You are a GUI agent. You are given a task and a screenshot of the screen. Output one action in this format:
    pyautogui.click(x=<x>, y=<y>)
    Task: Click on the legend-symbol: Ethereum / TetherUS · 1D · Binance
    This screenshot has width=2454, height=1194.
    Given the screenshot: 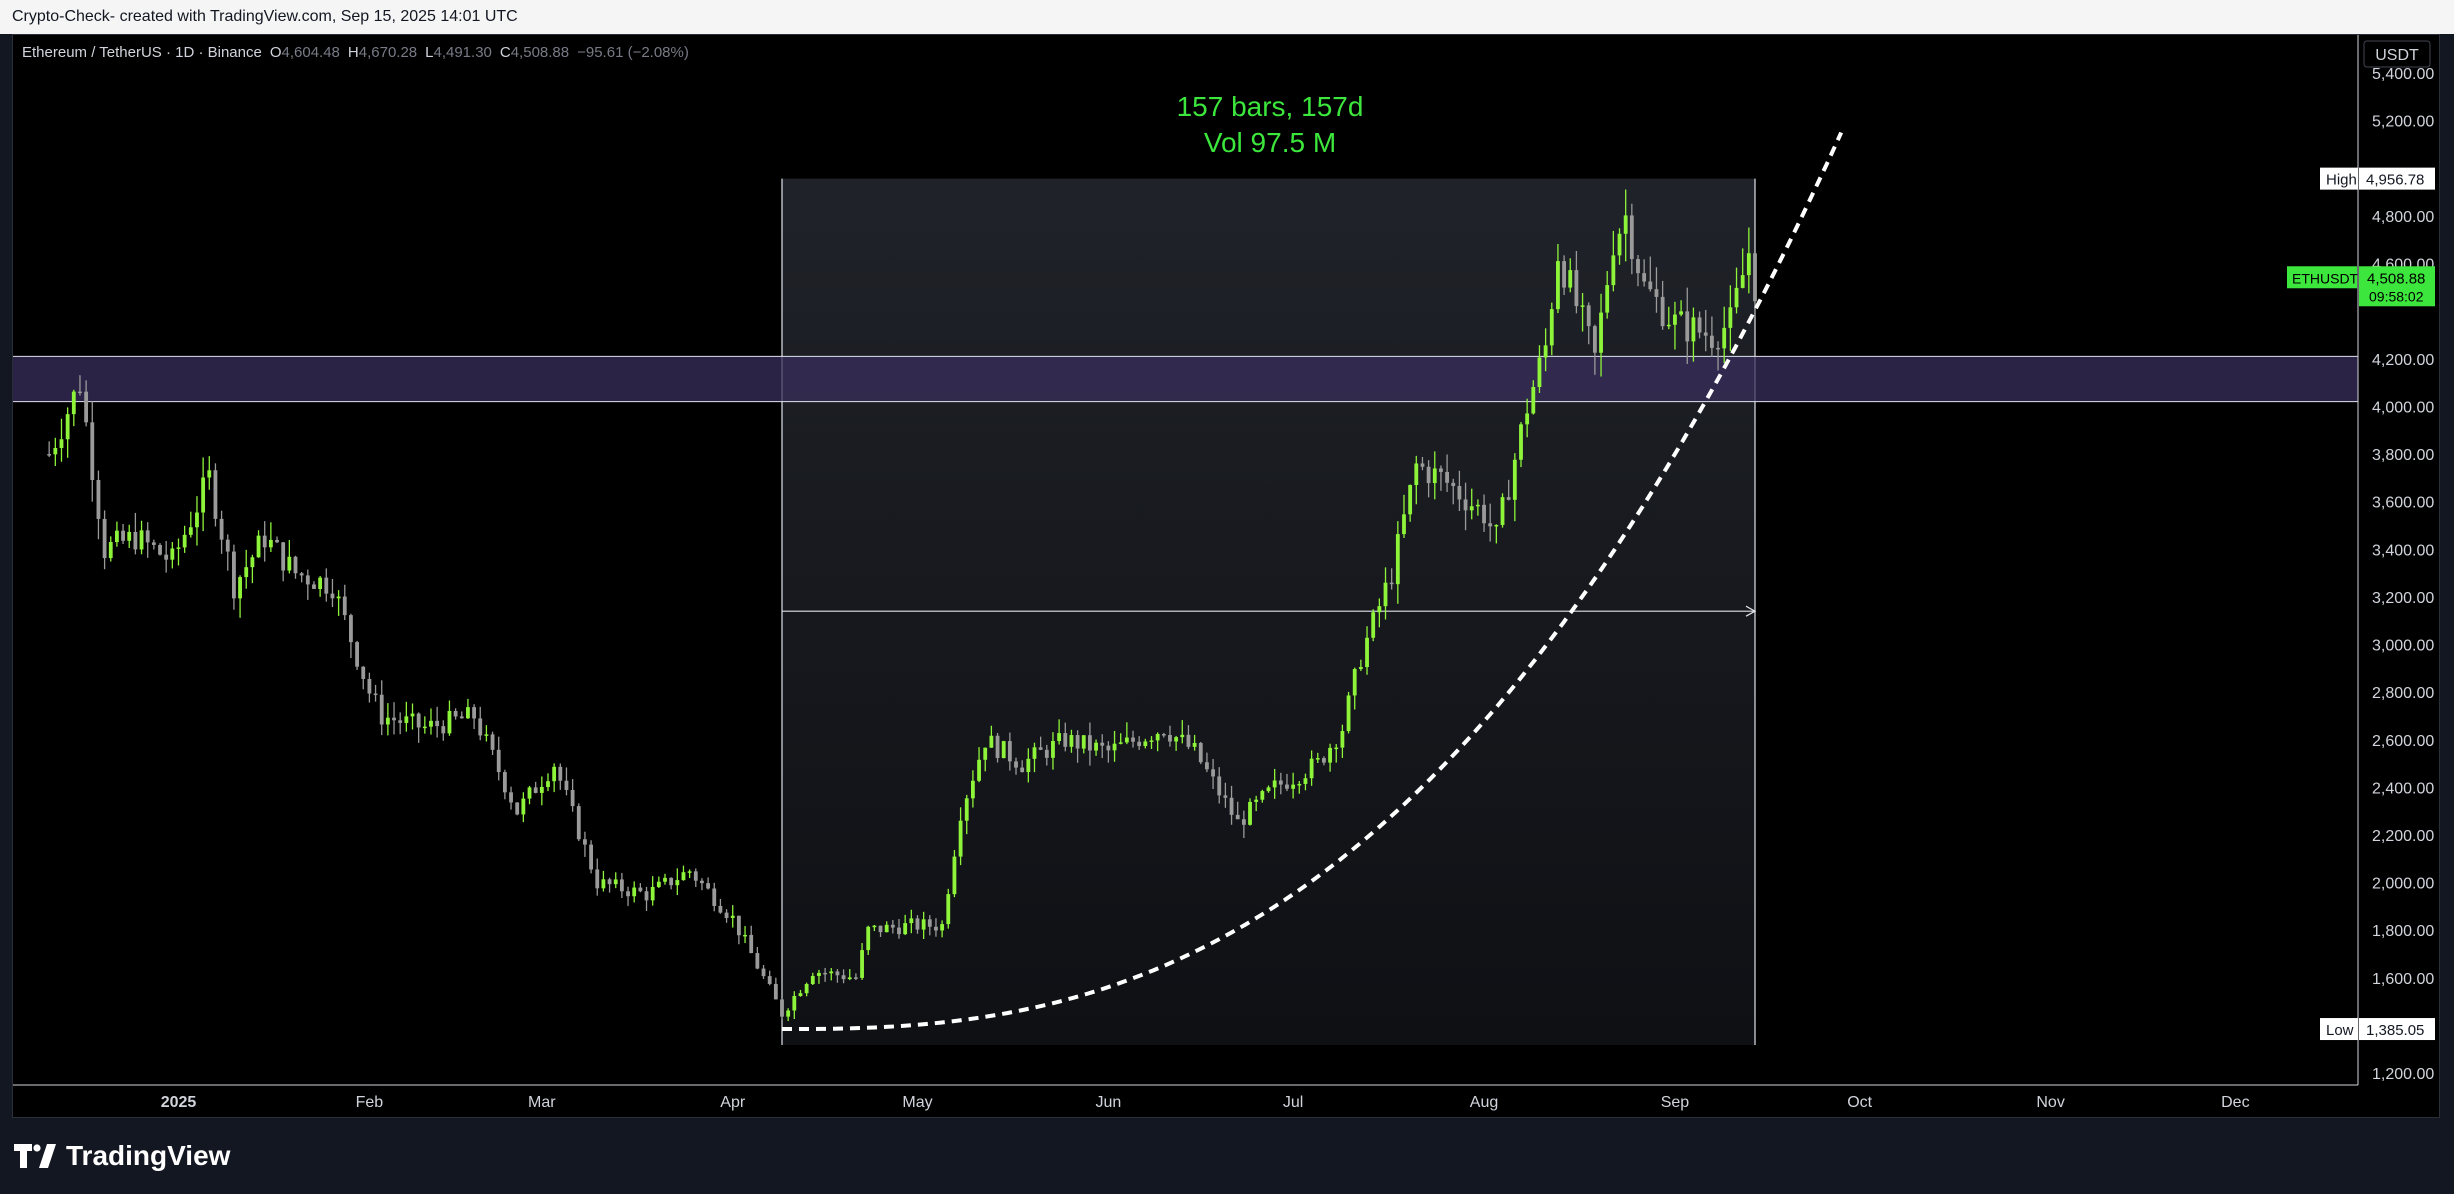 What is the action you would take?
    pyautogui.click(x=142, y=52)
    